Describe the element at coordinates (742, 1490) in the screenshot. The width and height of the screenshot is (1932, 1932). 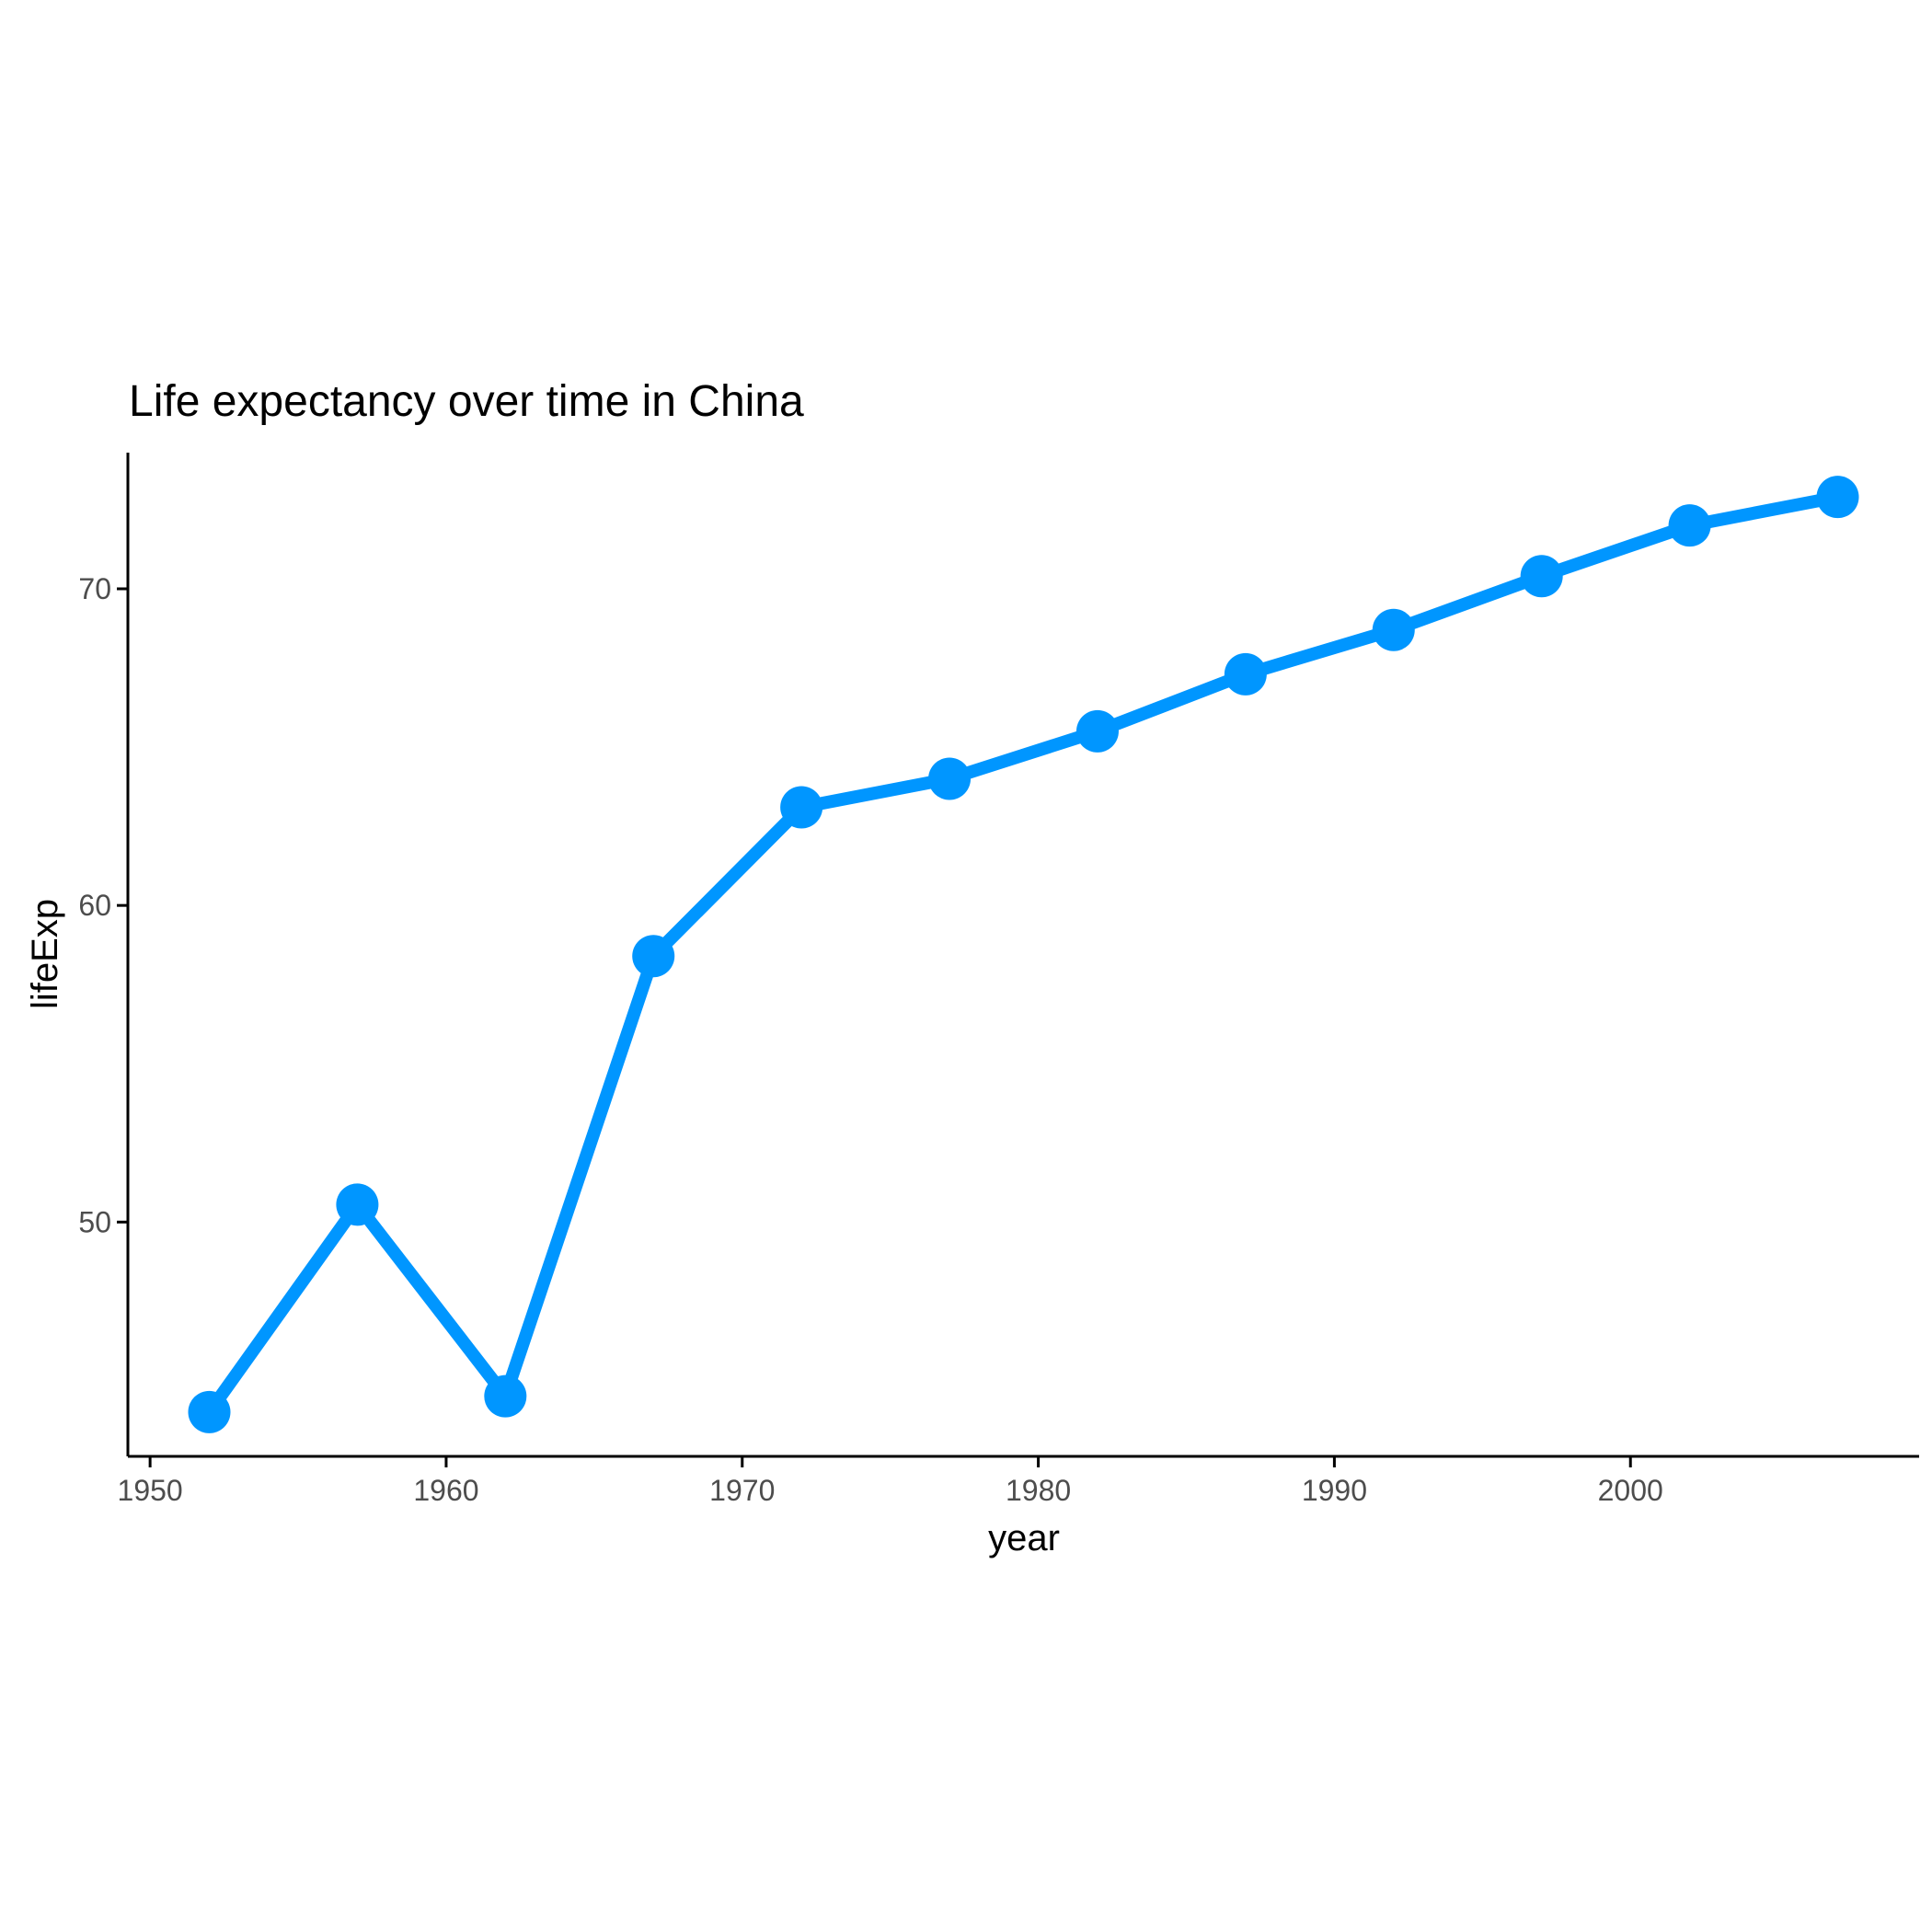
I see `x-tick-label-1970: 1970` at that location.